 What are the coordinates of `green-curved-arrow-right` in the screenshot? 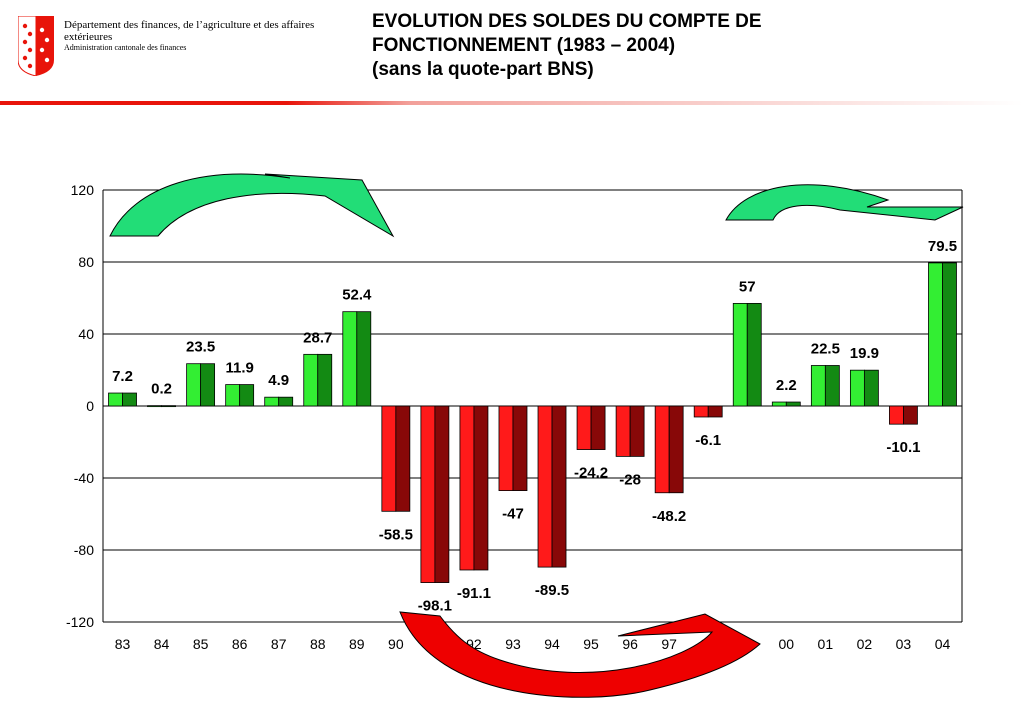 It's located at (844, 202).